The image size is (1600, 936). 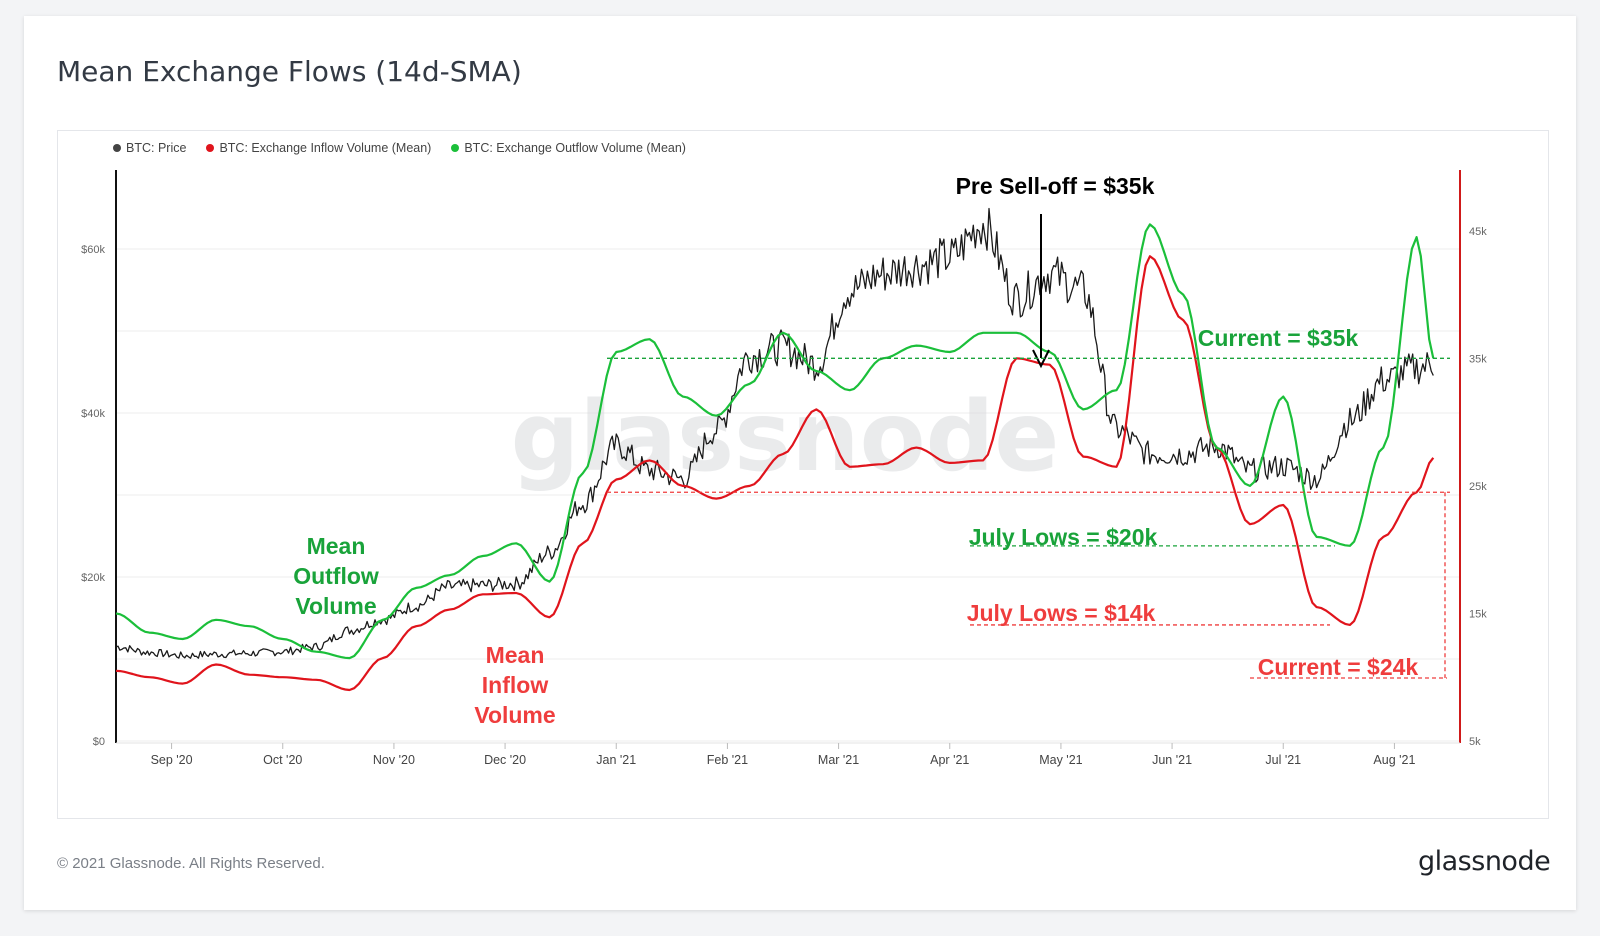 I want to click on annotation-july-lows-20k: July Lows = $20k, so click(x=1063, y=537).